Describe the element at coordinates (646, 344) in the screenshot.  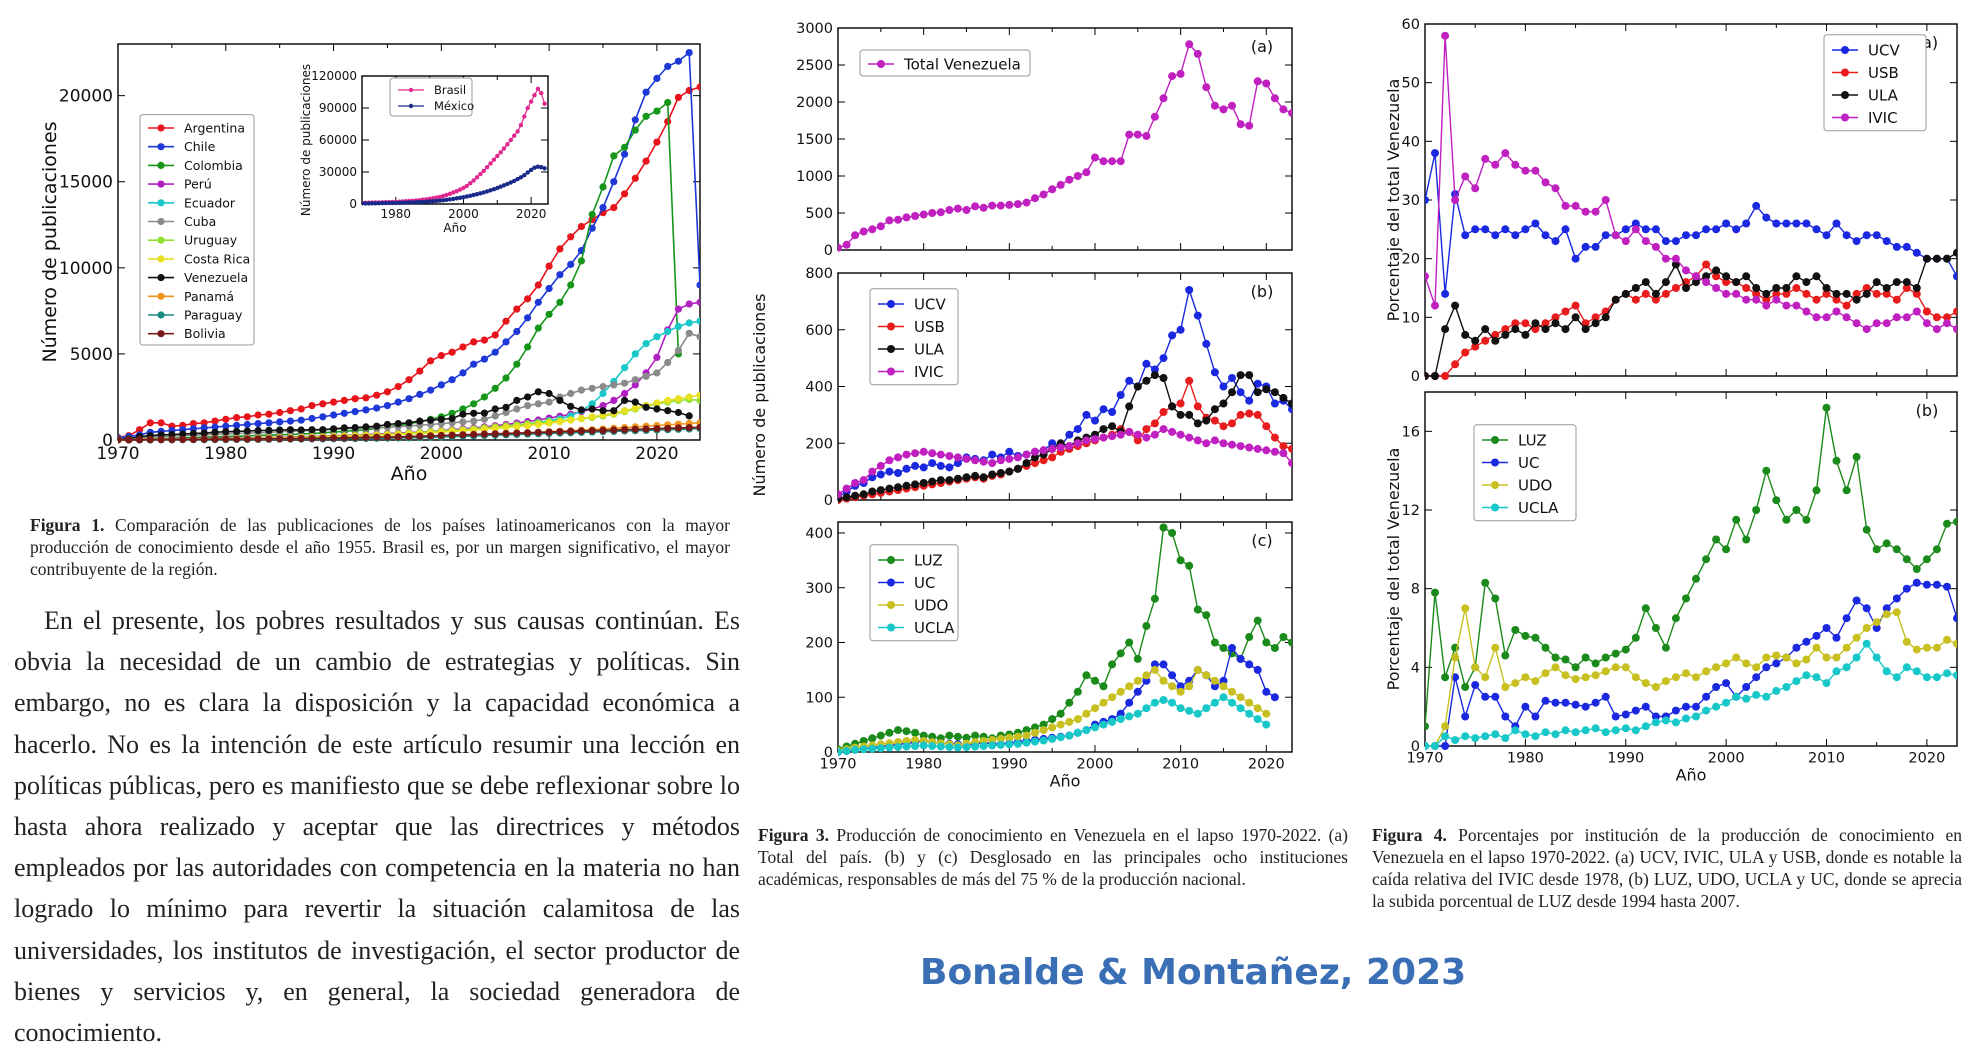
I see `fig1-main-point-ecuador` at that location.